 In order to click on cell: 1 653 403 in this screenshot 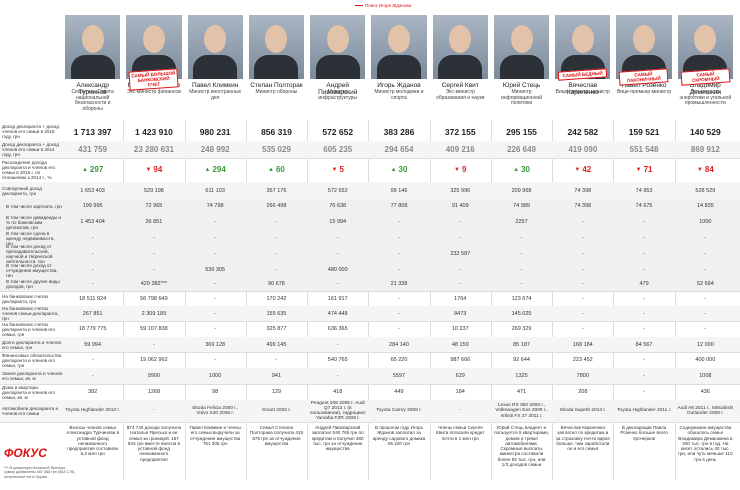, I will do `click(92, 190)`.